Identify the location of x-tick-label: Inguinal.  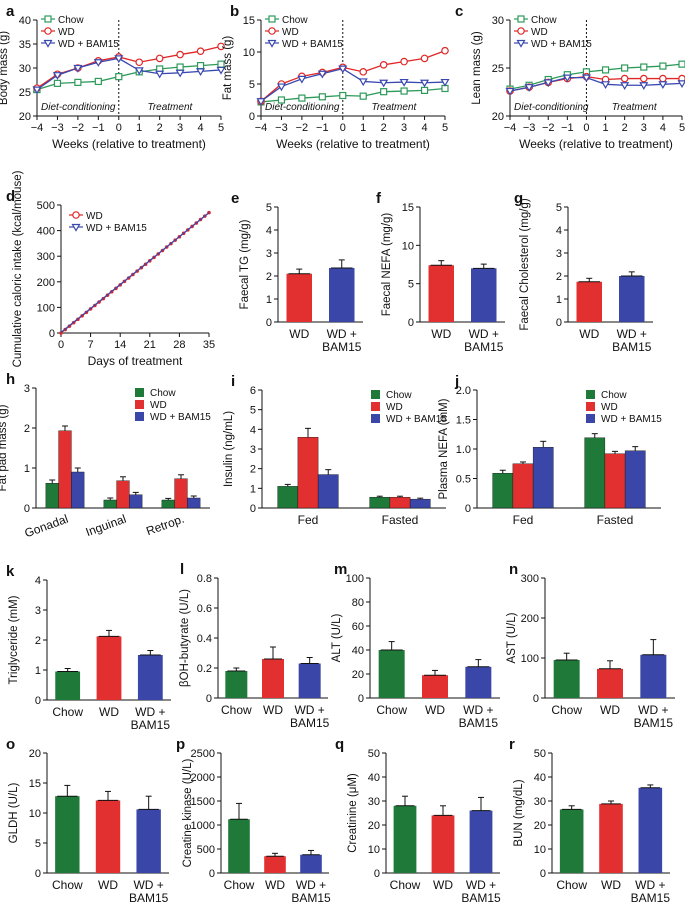
(106, 526).